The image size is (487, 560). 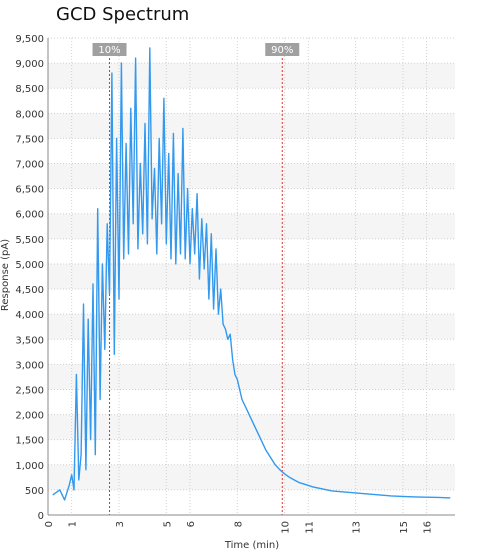 I want to click on y-tick-label: 0, so click(x=41, y=516).